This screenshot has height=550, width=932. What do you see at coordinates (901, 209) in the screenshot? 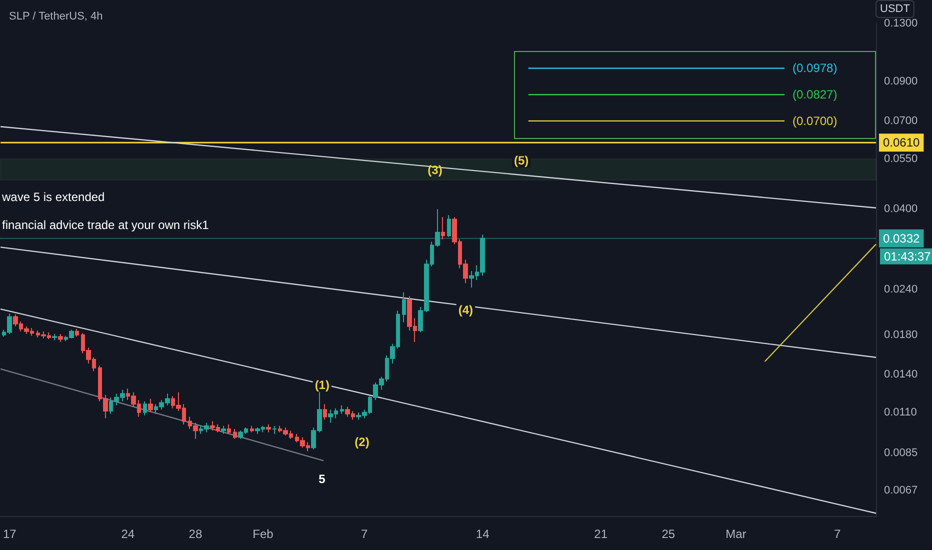
I see `y-tick-label: 0.0400` at bounding box center [901, 209].